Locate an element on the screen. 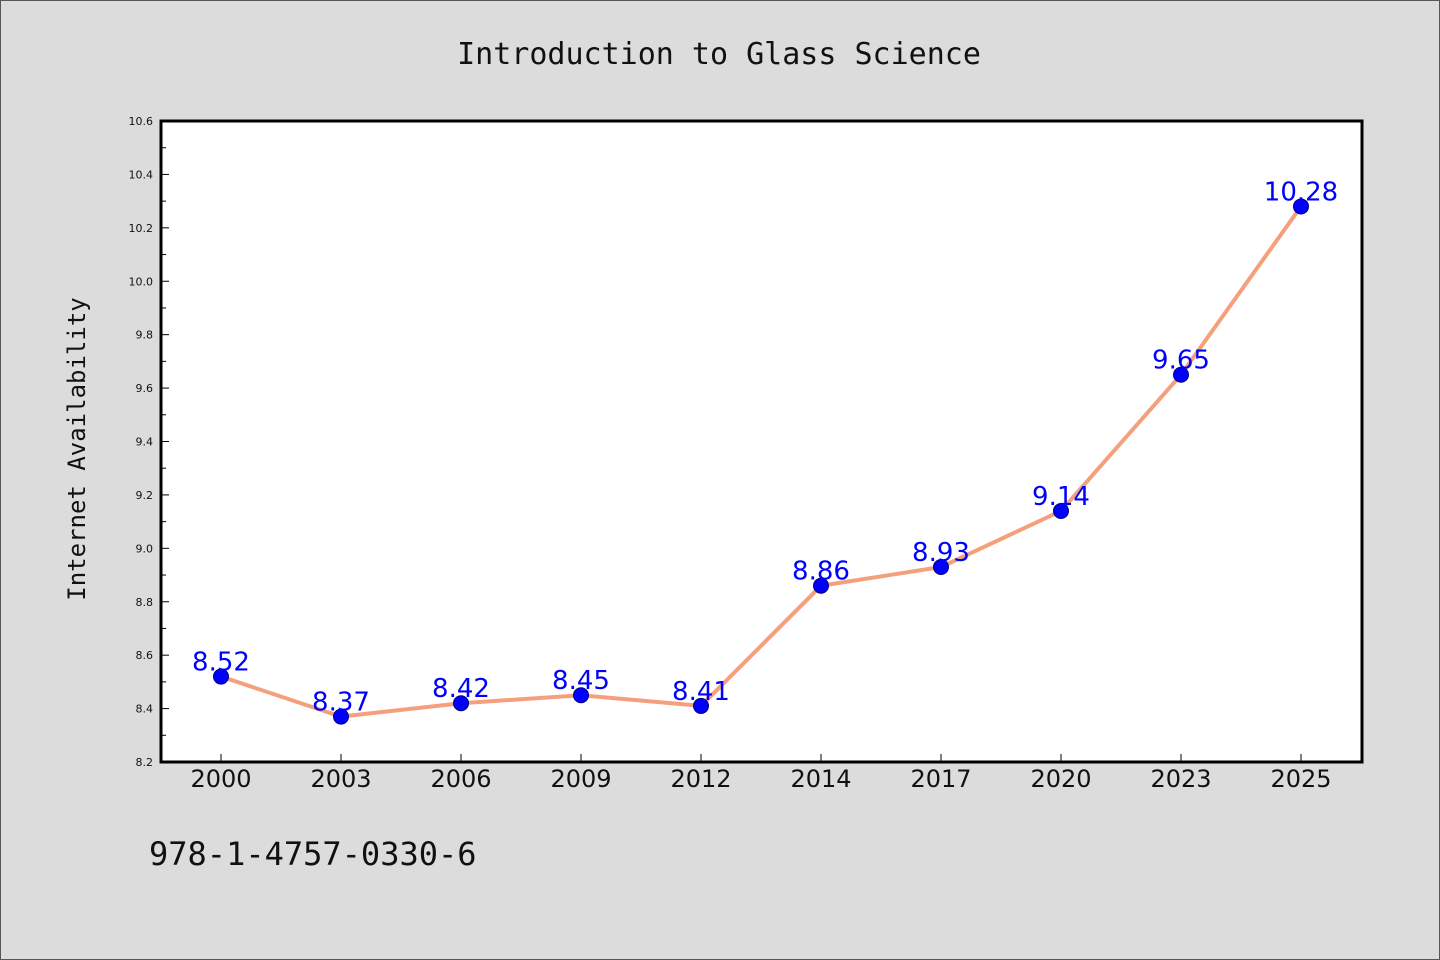 This screenshot has width=1440, height=960. y-tick-label: 8.8 is located at coordinates (145, 602).